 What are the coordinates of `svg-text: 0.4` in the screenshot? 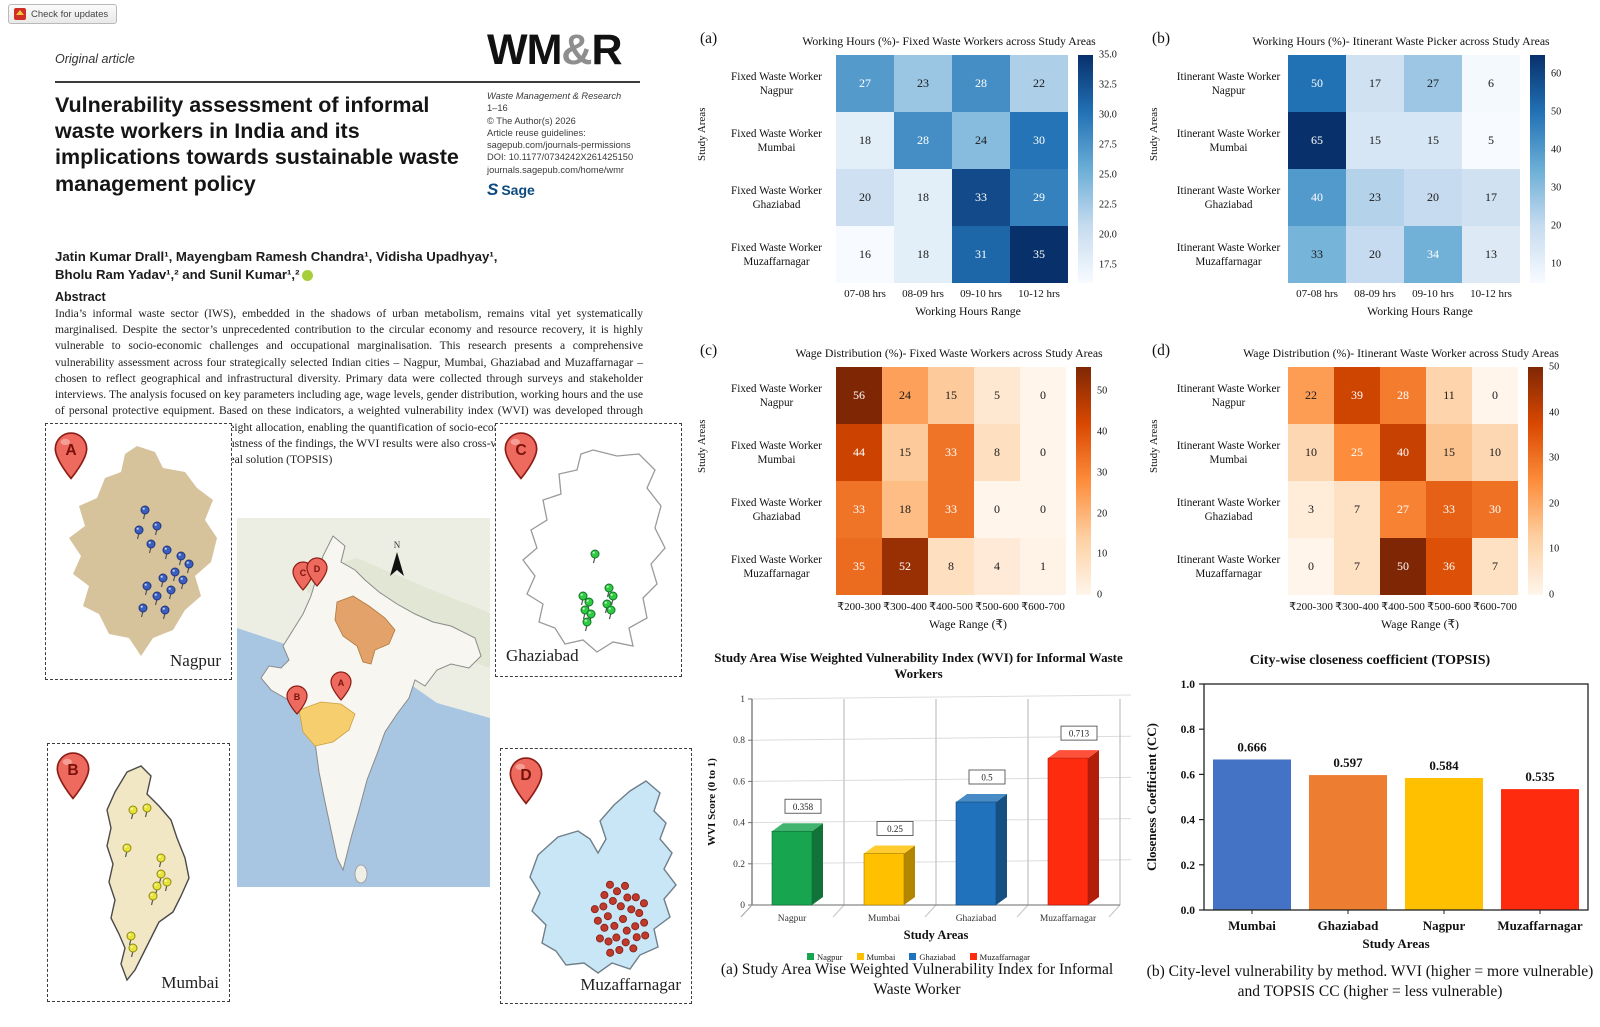 It's located at (739, 823).